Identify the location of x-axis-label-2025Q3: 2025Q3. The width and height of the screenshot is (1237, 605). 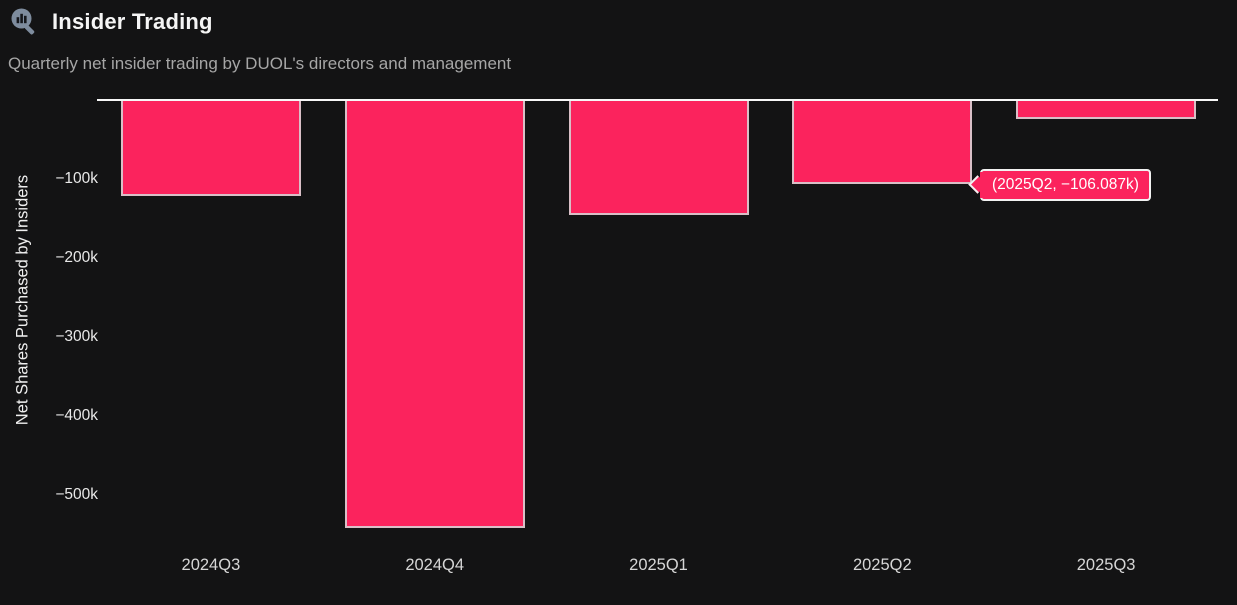
(1106, 565).